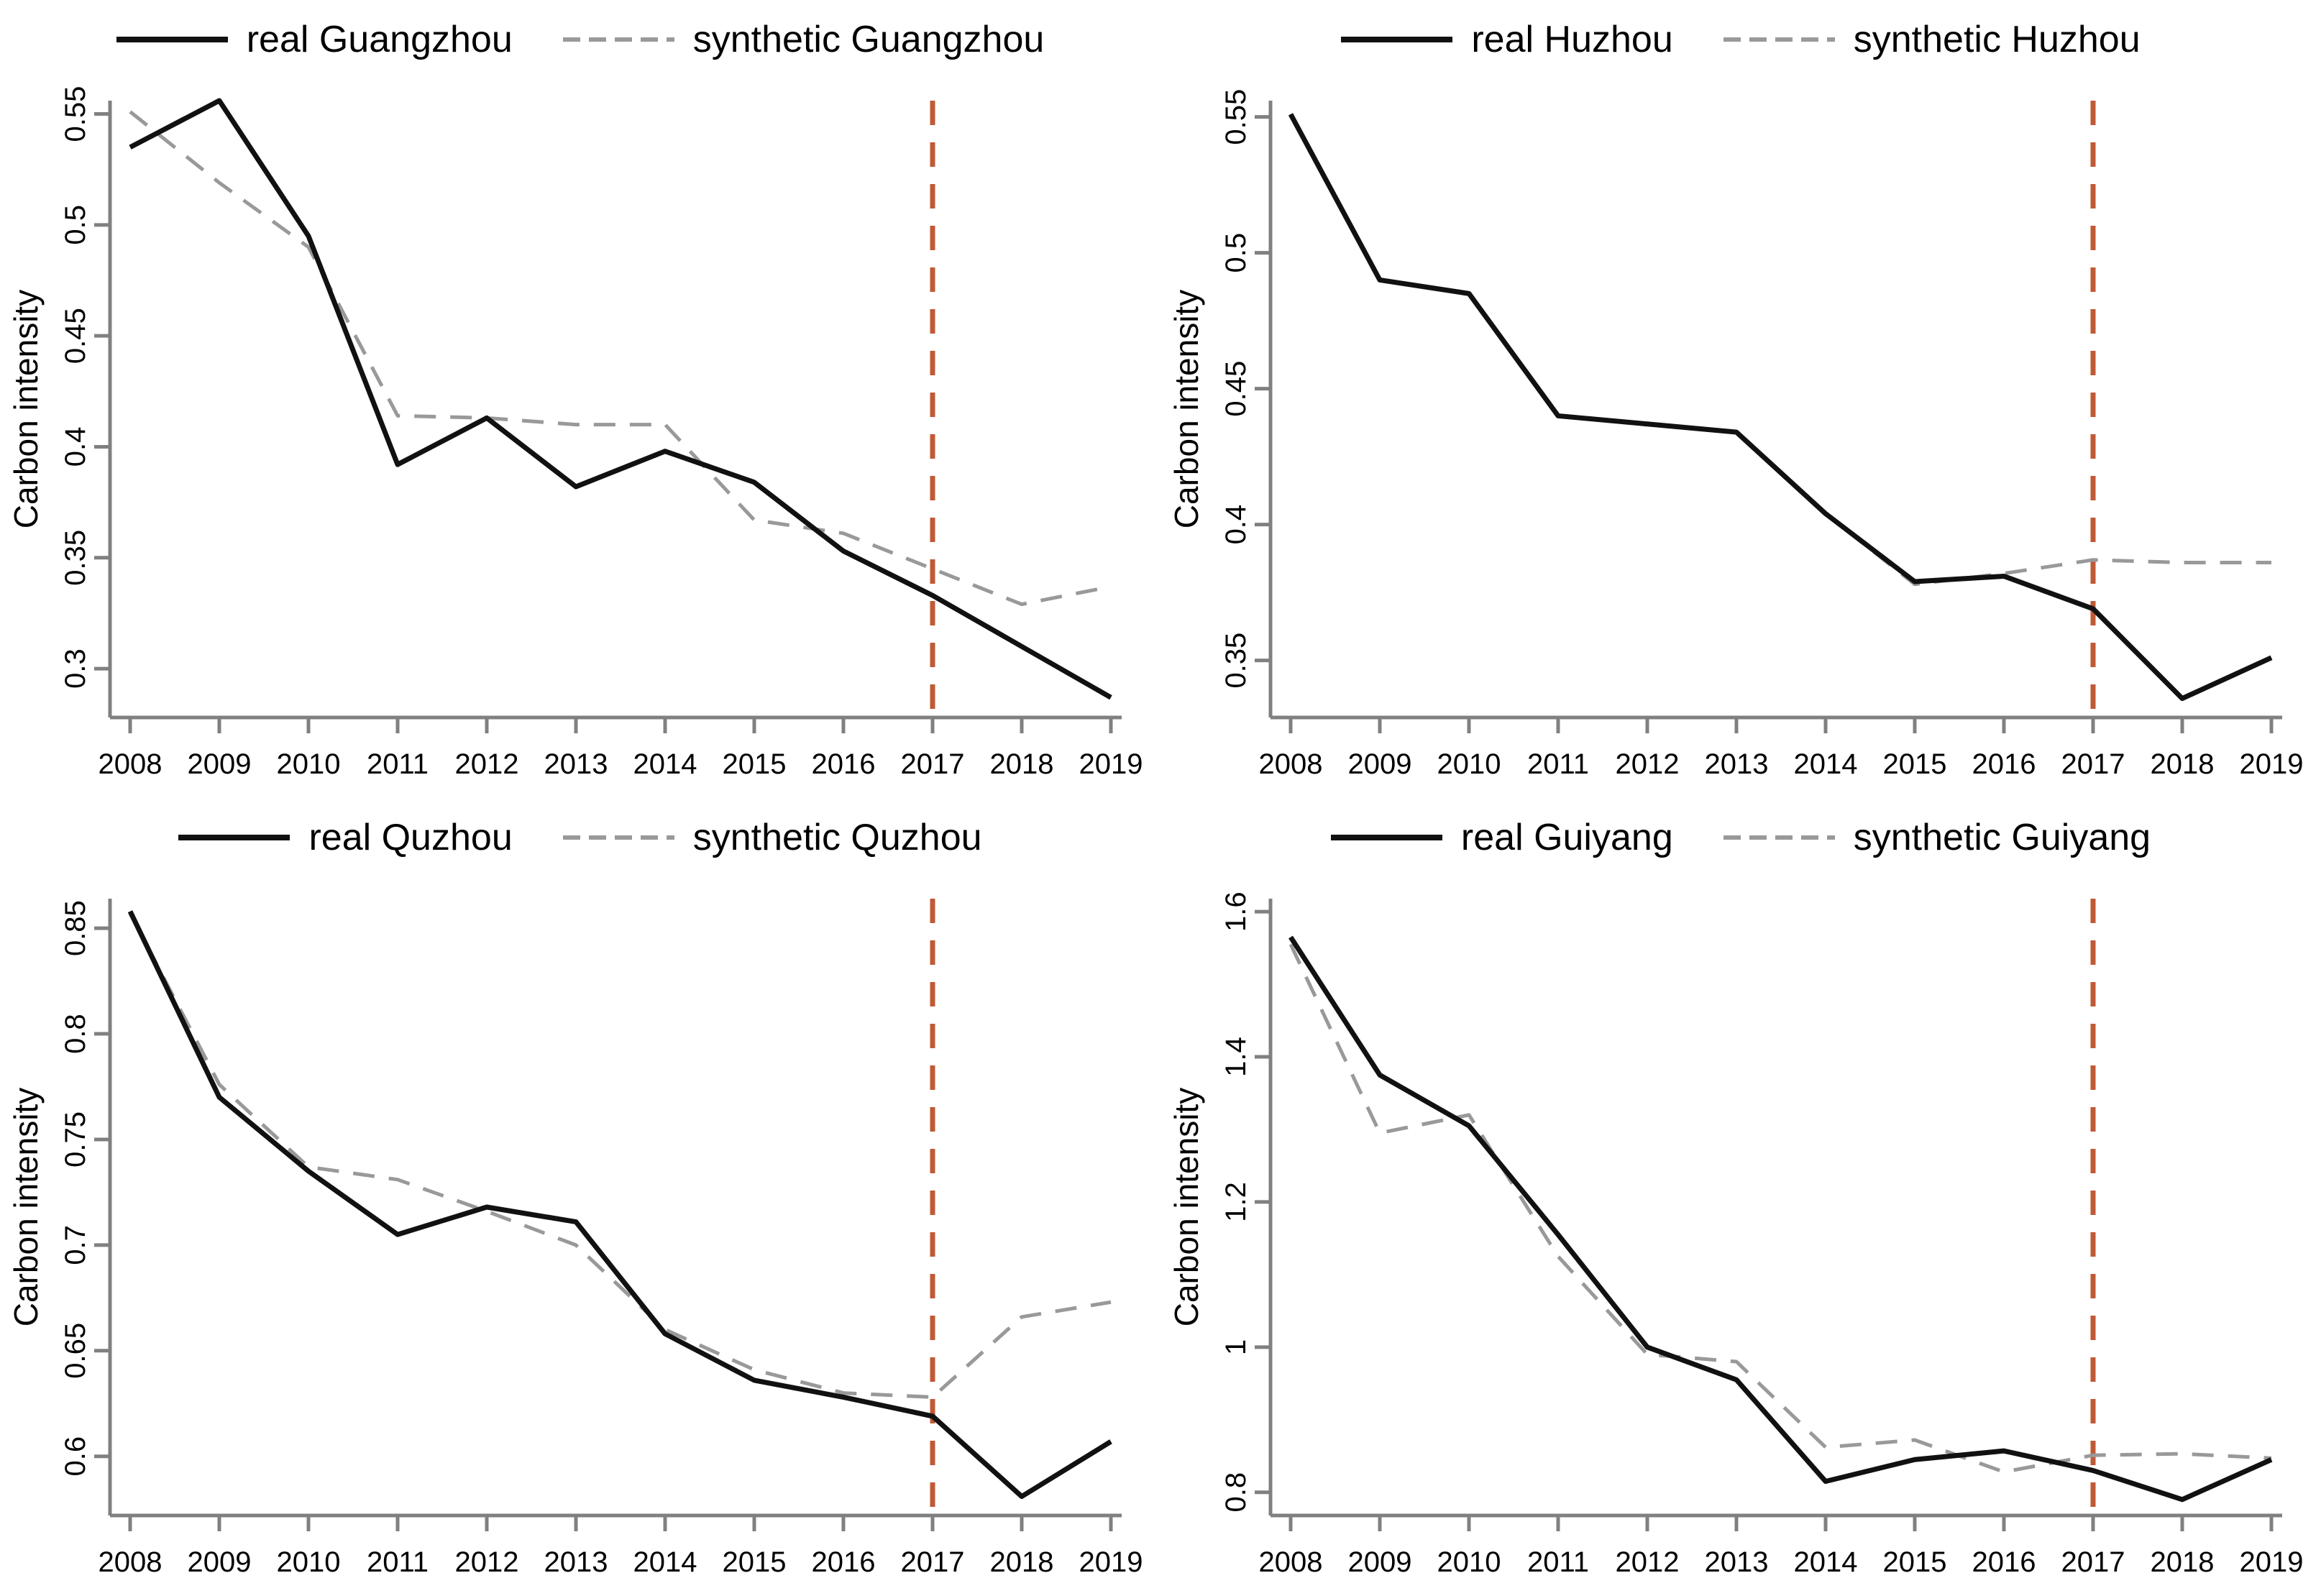 This screenshot has height=1596, width=2321. Describe the element at coordinates (410, 837) in the screenshot. I see `legend-label-real: real Quzhou` at that location.